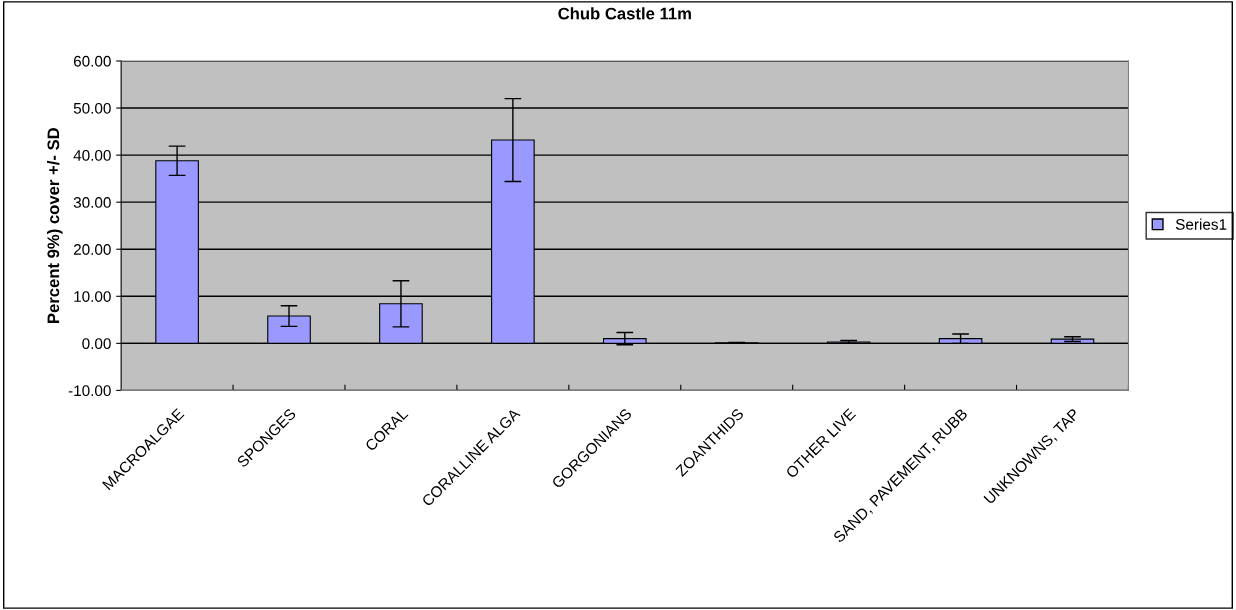 This screenshot has height=610, width=1236. What do you see at coordinates (55, 225) in the screenshot?
I see `y-axis-title: Percent 9%) cover +/- SD` at bounding box center [55, 225].